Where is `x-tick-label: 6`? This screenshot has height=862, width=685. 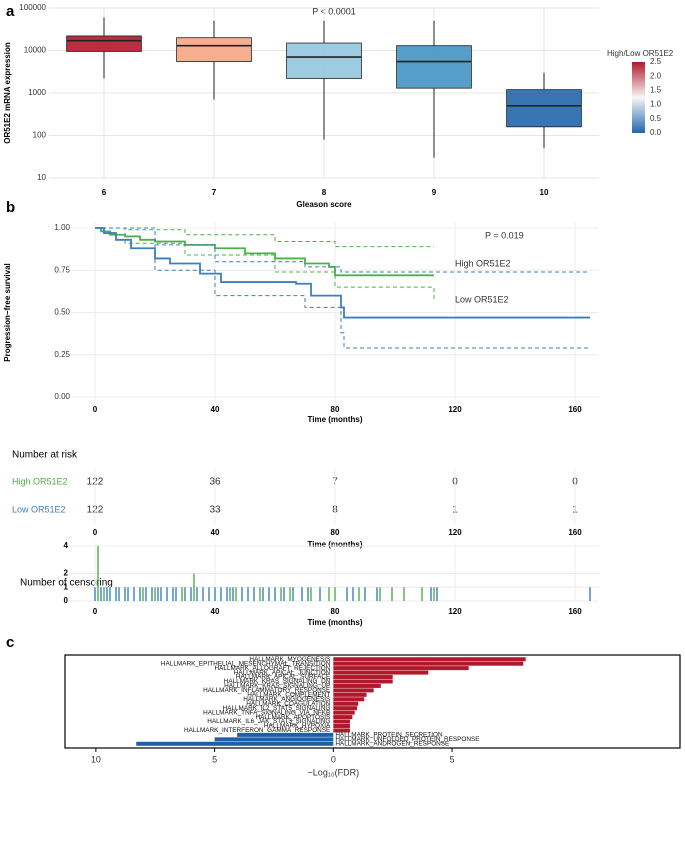 x-tick-label: 6 is located at coordinates (104, 192).